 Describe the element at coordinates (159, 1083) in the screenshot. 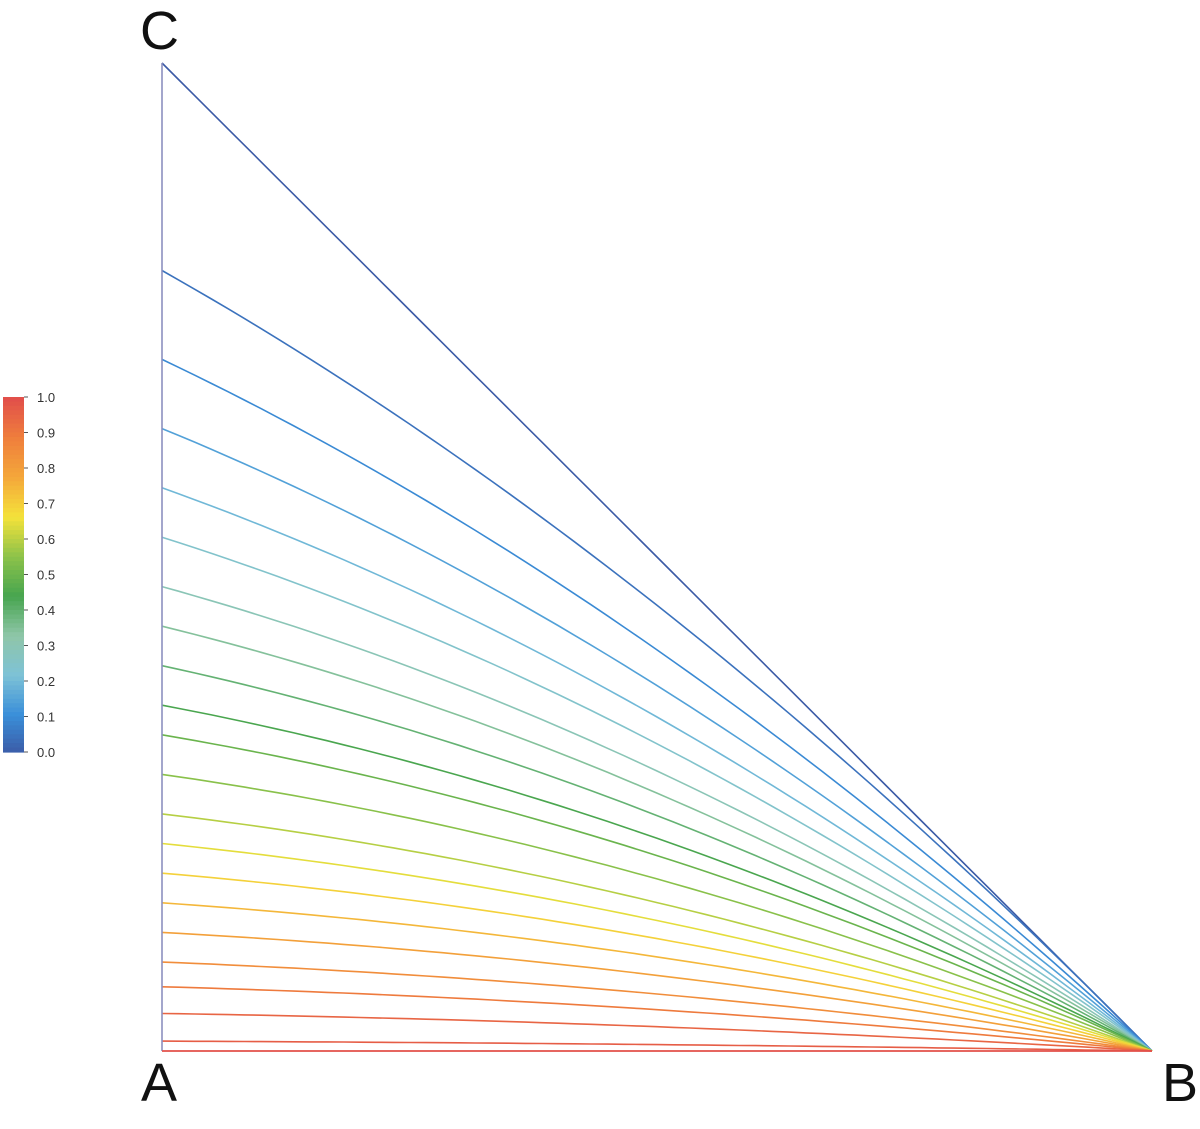

I see `vertex-label-a: A` at that location.